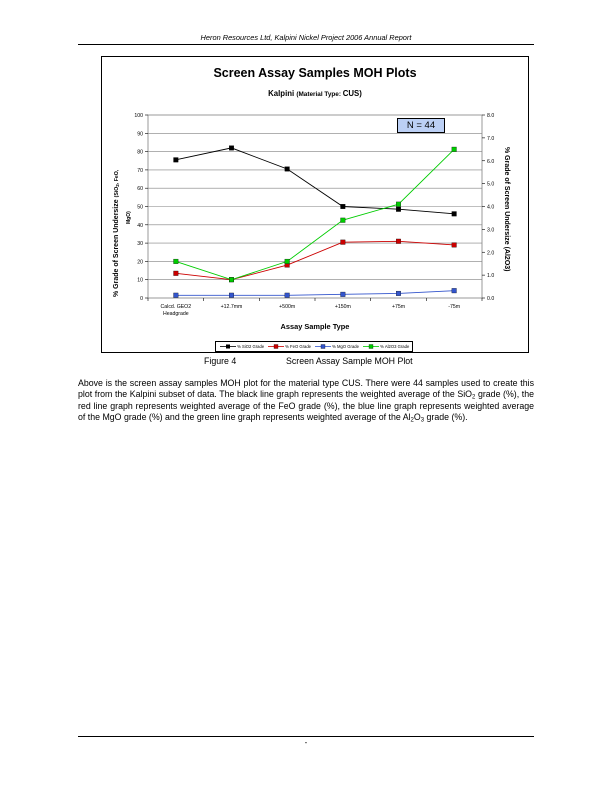 The height and width of the screenshot is (792, 612). Describe the element at coordinates (141, 299) in the screenshot. I see `y-left-tick-label-0: 0` at that location.